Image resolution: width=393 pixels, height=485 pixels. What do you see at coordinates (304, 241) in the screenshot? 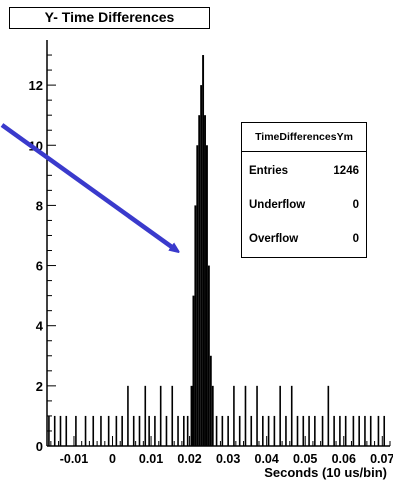
I see `stats-row-overflow: Overflow 0` at bounding box center [304, 241].